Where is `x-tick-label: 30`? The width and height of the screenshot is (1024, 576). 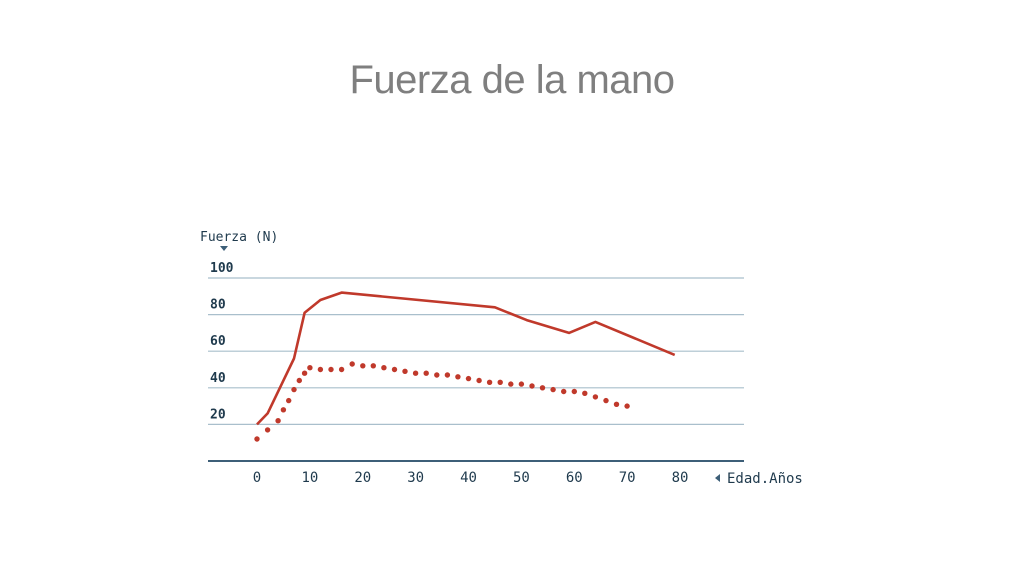 x-tick-label: 30 is located at coordinates (415, 478).